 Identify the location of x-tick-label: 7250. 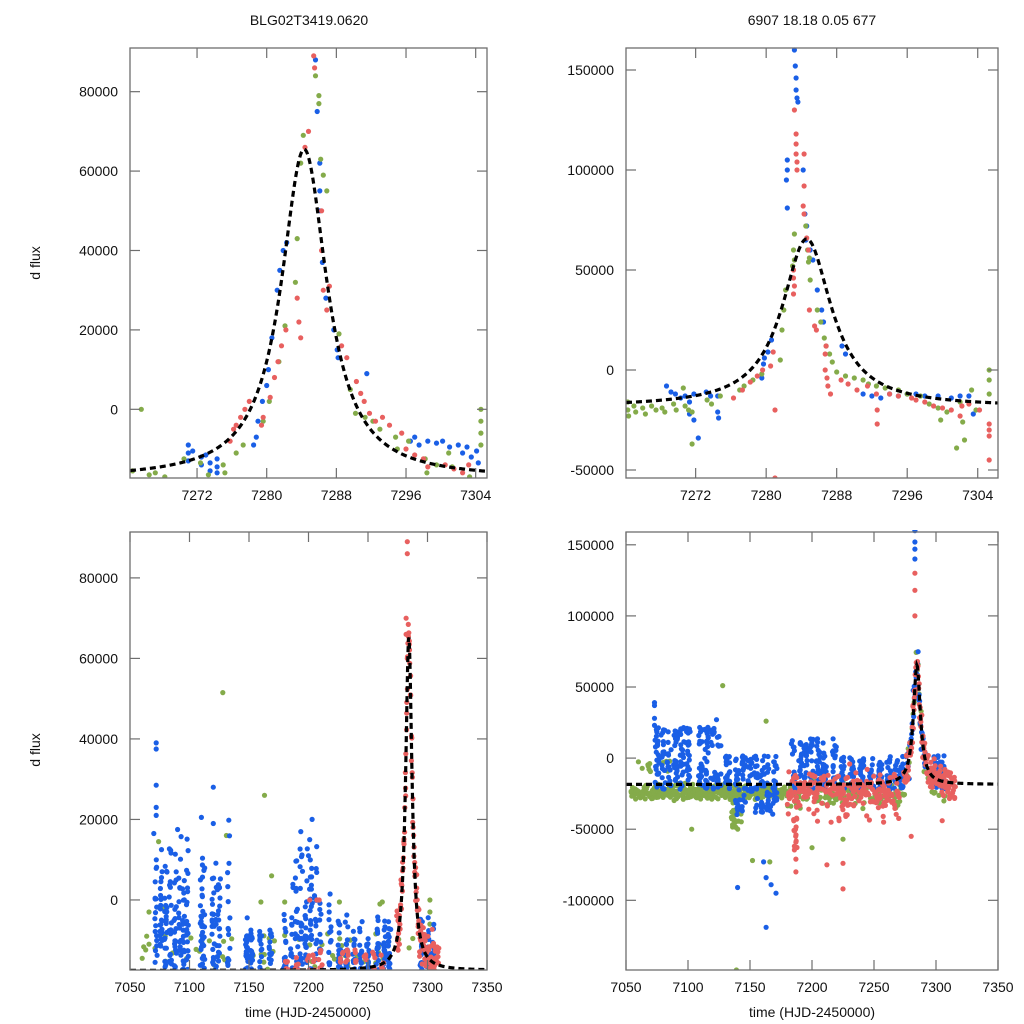
(367, 987).